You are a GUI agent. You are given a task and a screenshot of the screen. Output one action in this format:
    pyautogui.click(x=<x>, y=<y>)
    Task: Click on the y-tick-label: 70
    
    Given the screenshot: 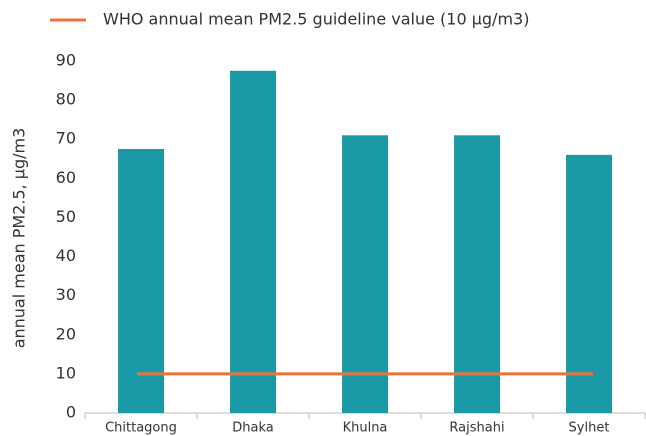 What is the action you would take?
    pyautogui.click(x=66, y=138)
    